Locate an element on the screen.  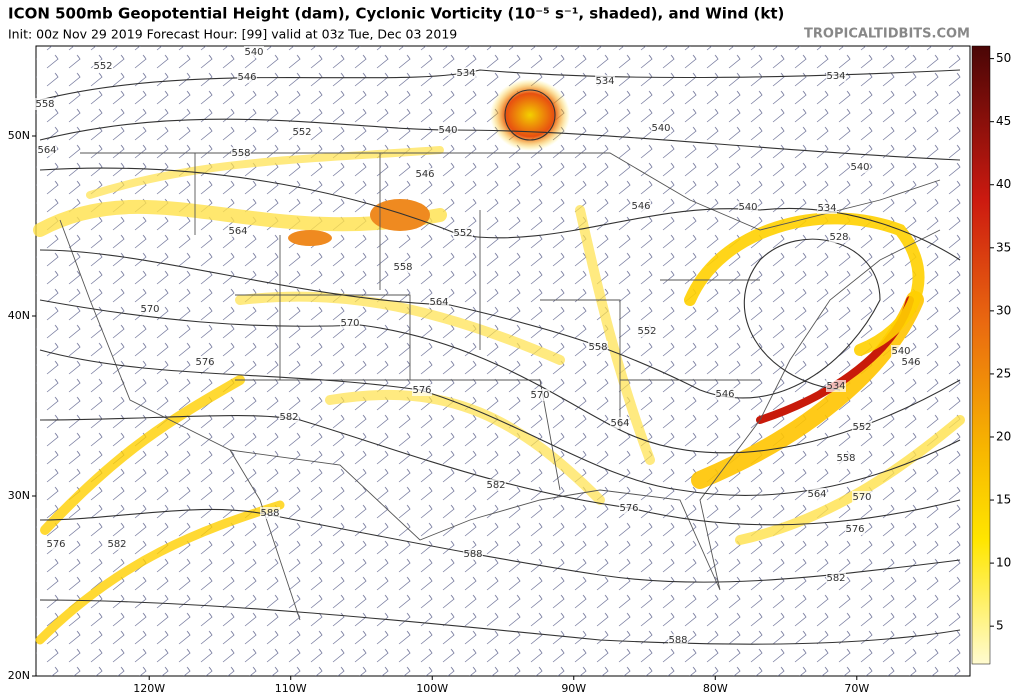
colorbar-label: 35 is located at coordinates (1003, 247).